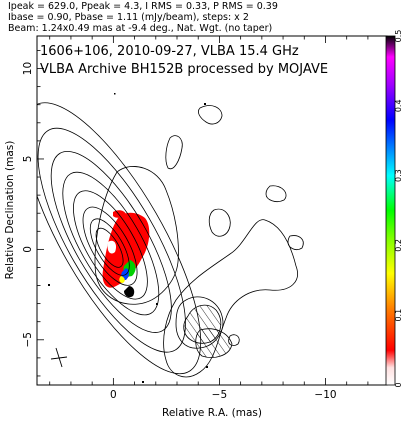 This screenshot has width=409, height=424. Describe the element at coordinates (398, 315) in the screenshot. I see `colorbar-tick-label: 0.1` at that location.